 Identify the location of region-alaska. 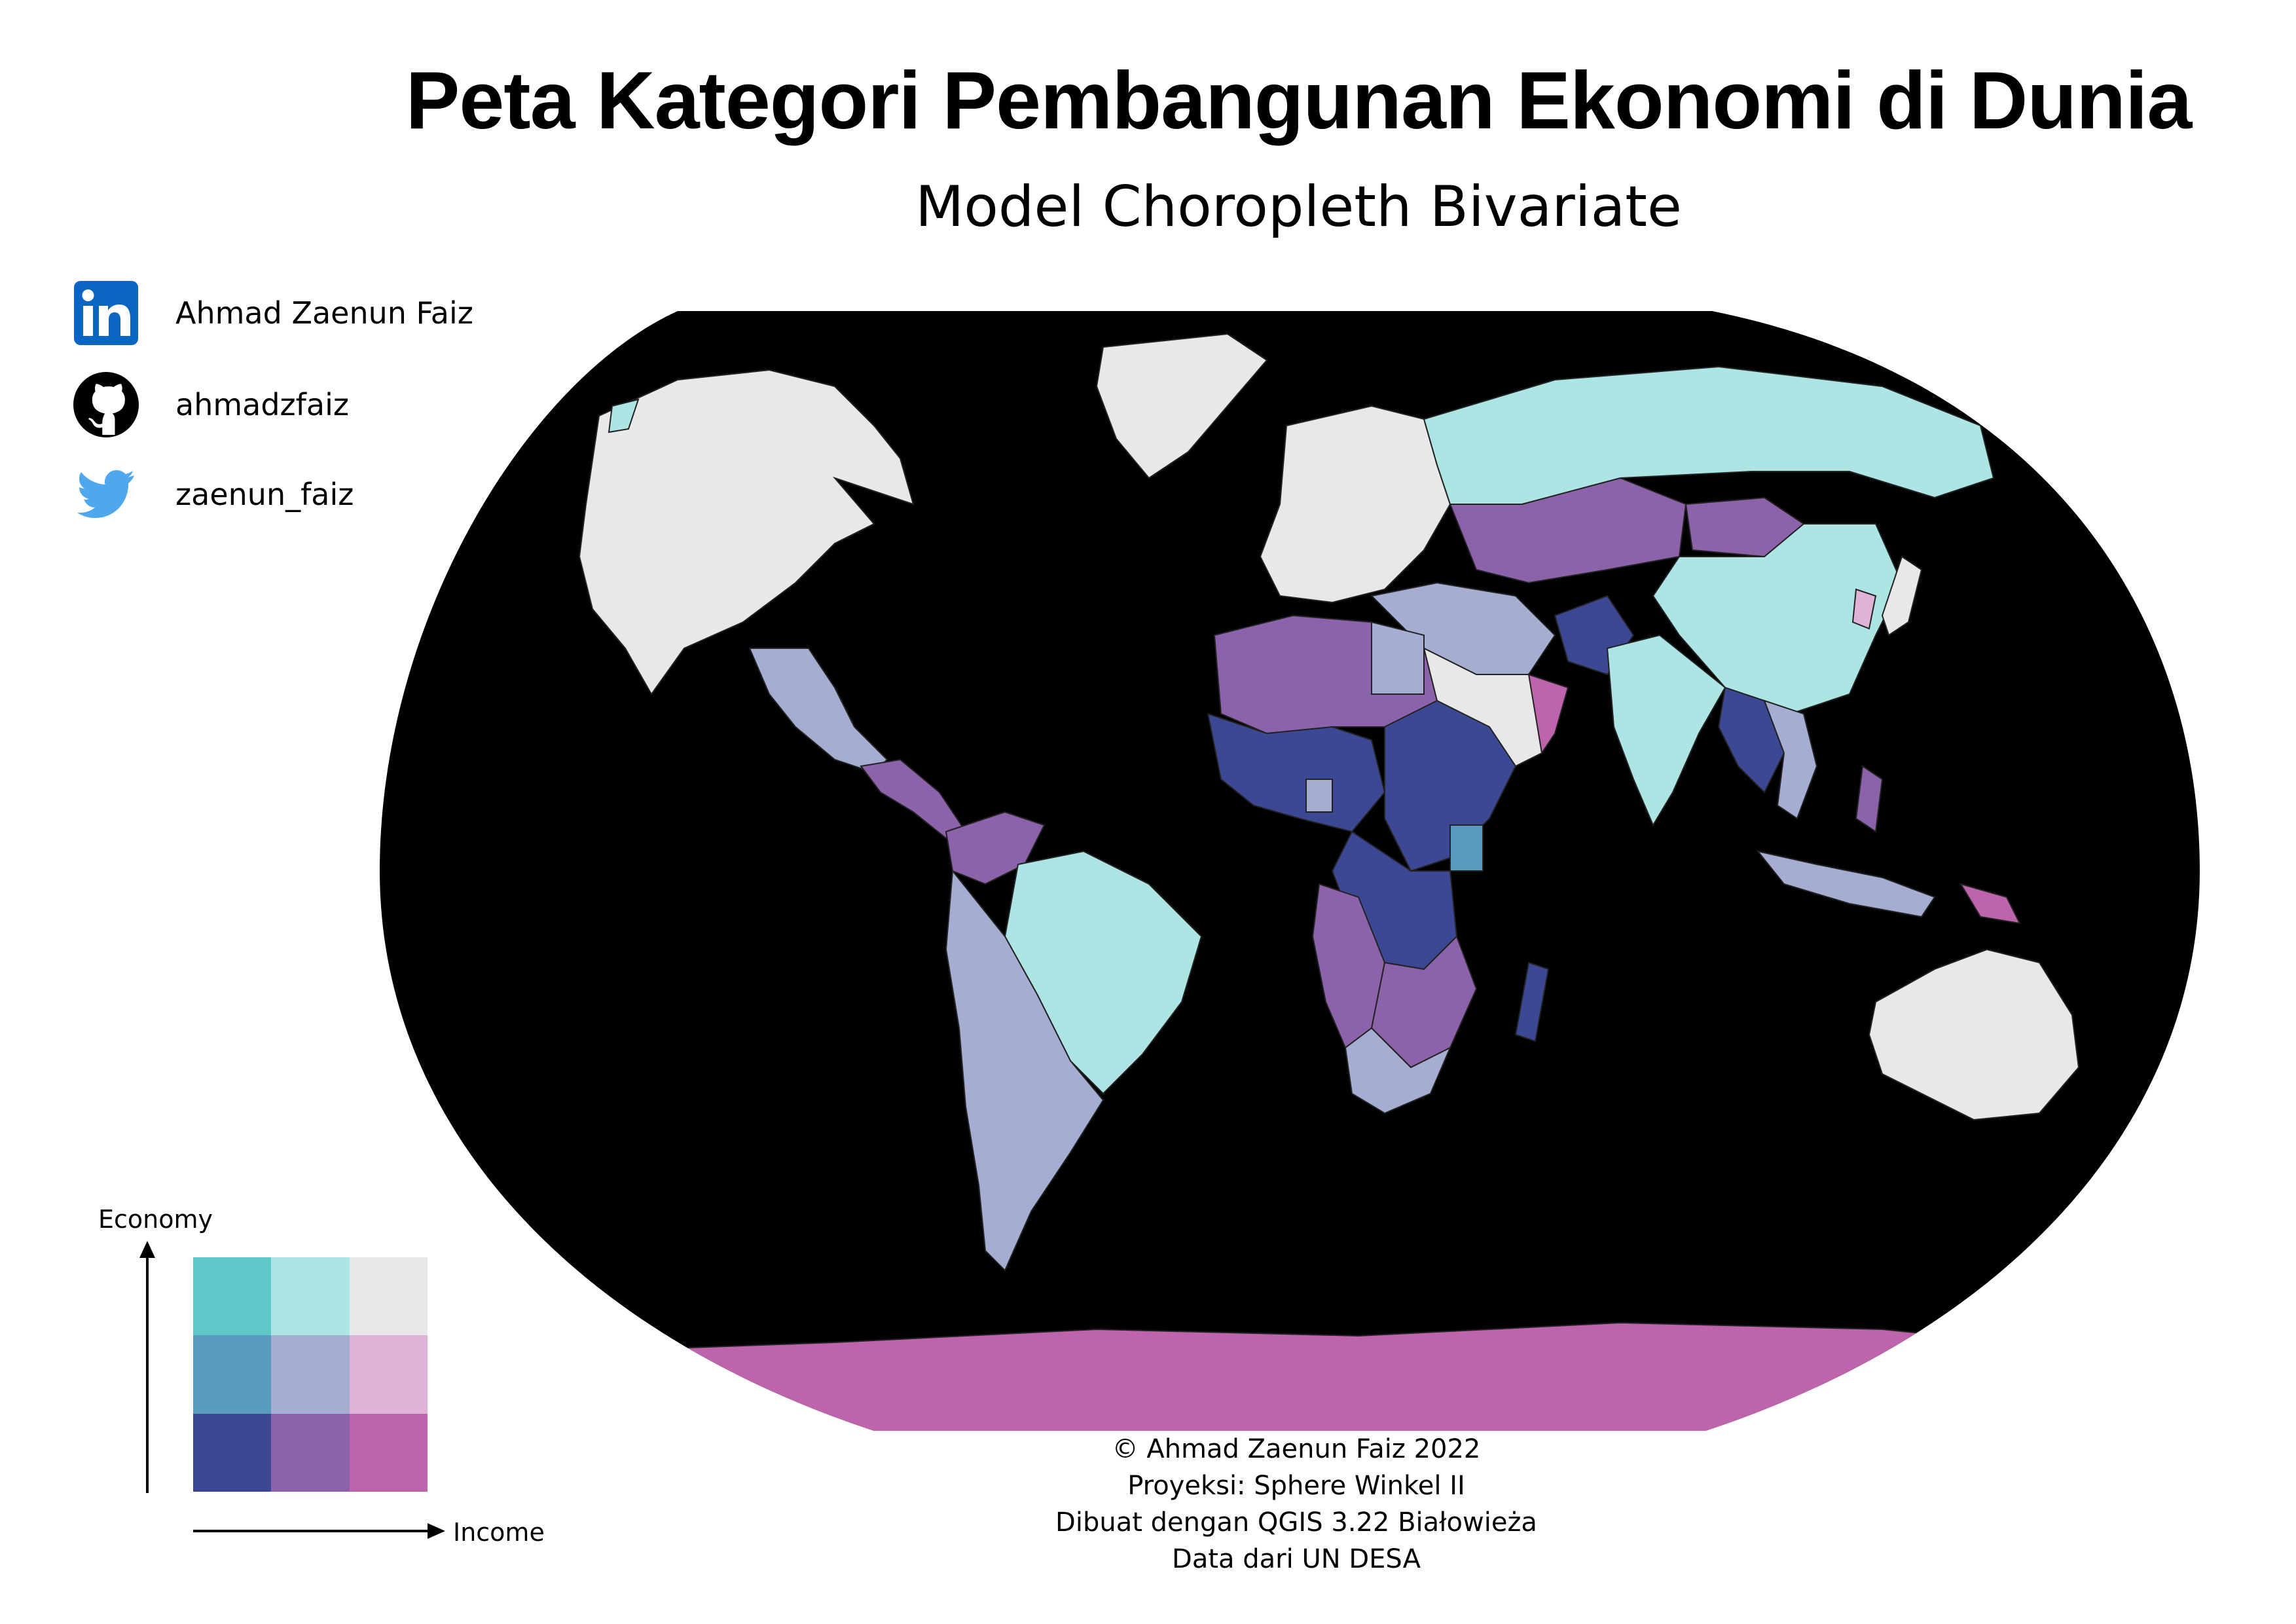
(624, 416).